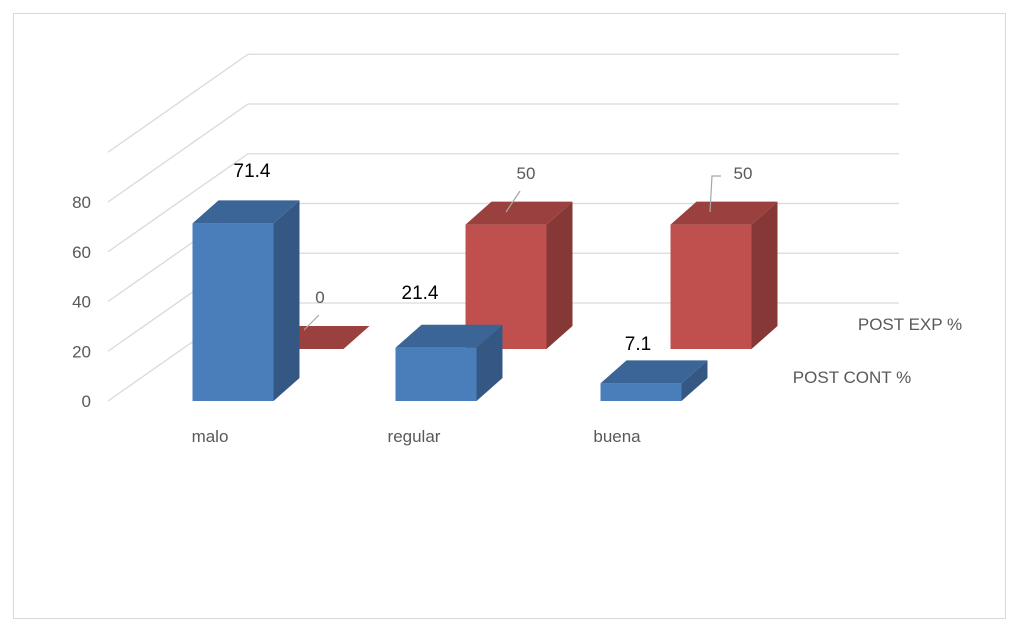 This screenshot has width=1018, height=632. What do you see at coordinates (638, 344) in the screenshot?
I see `data-label: 7.1` at bounding box center [638, 344].